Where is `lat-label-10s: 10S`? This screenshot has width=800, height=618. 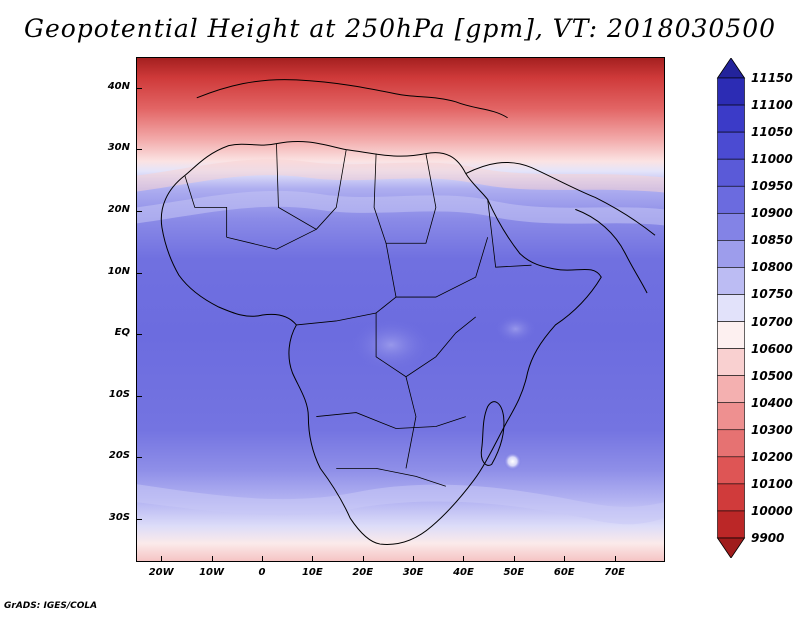
lat-label-10s: 10S is located at coordinates (119, 394).